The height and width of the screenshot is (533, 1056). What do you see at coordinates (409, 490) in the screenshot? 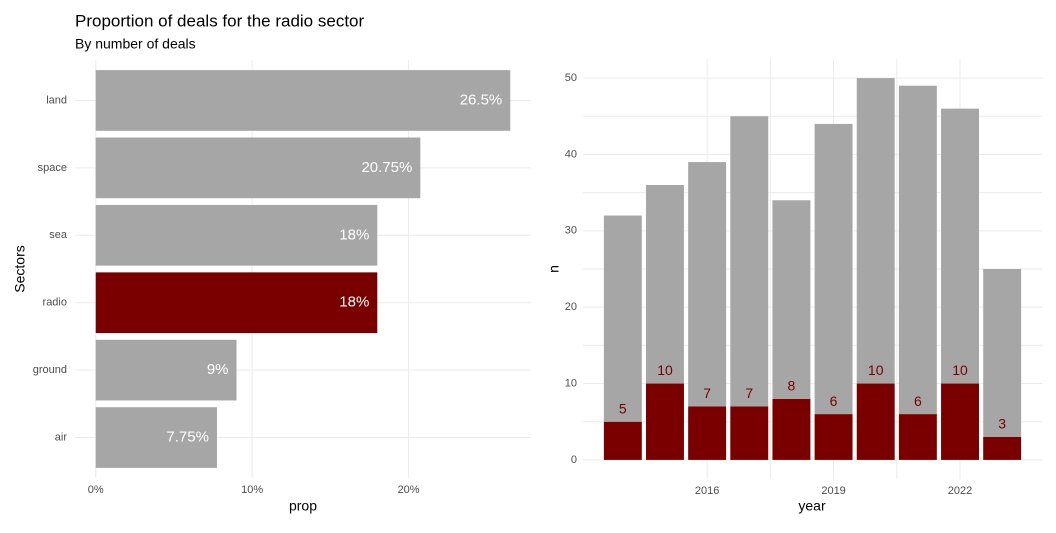
I see `x-tick-label: 20%` at bounding box center [409, 490].